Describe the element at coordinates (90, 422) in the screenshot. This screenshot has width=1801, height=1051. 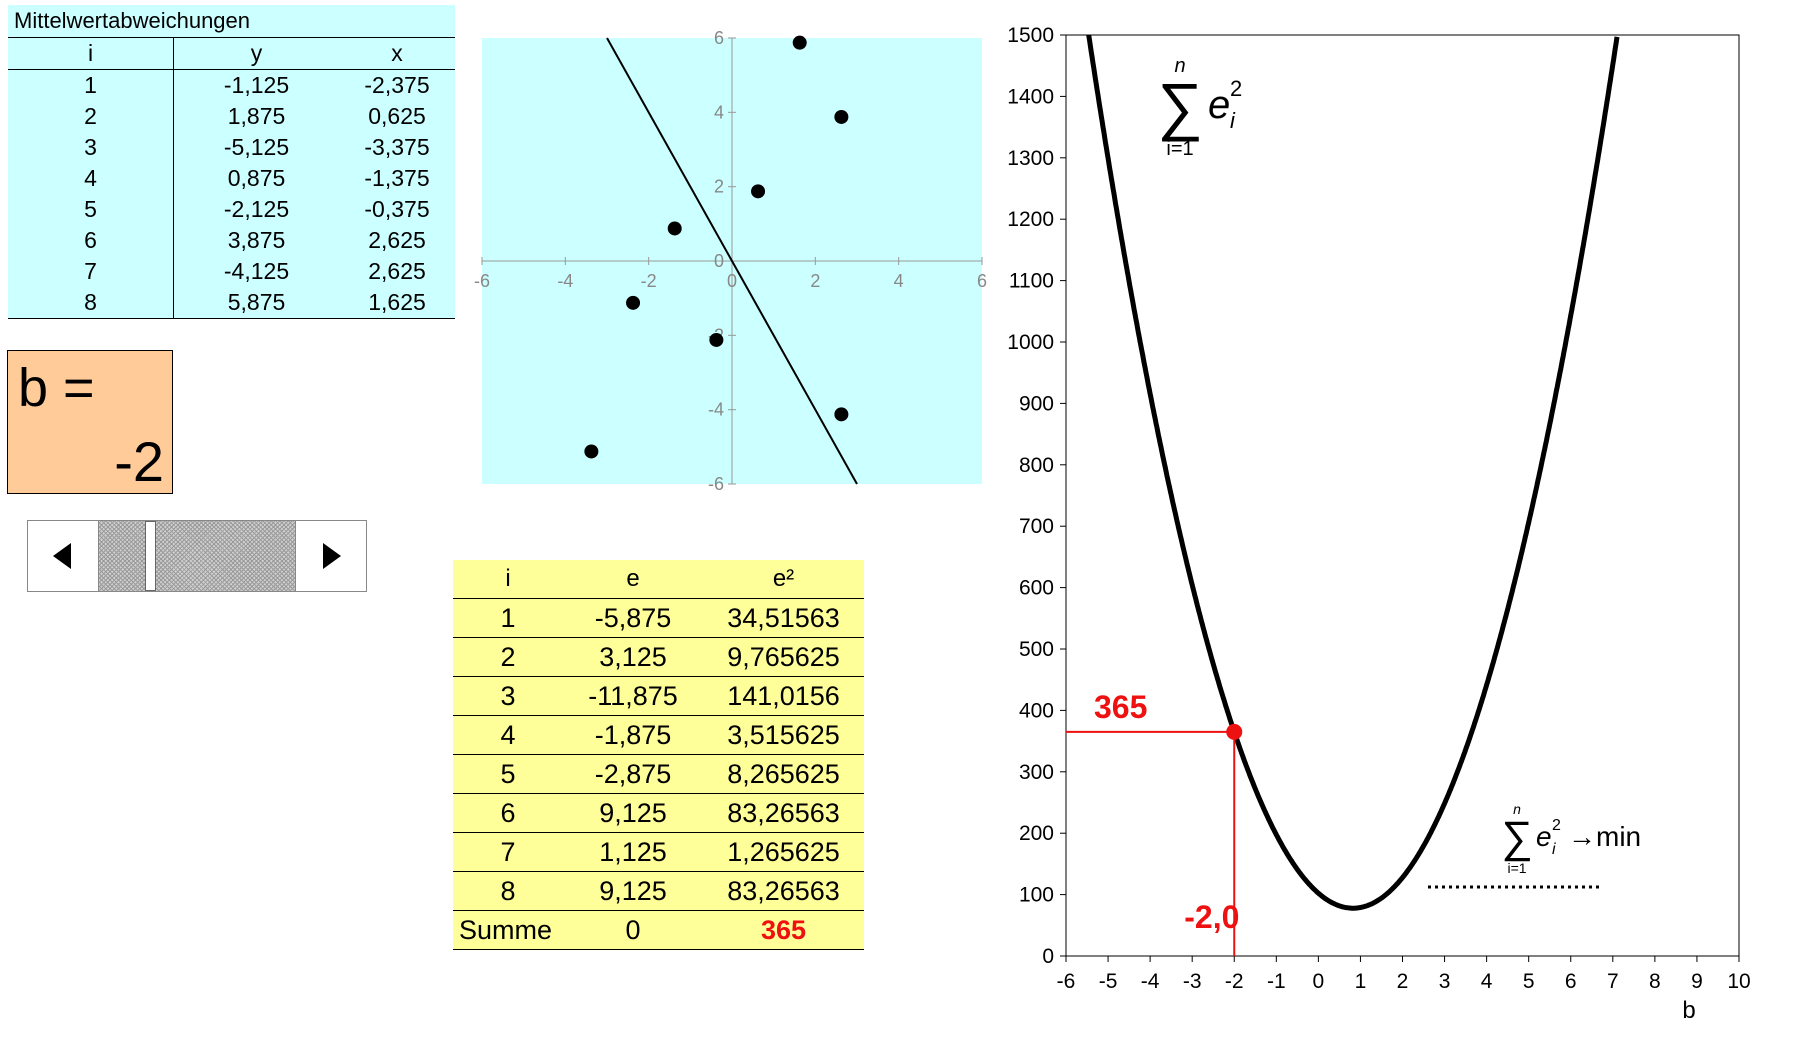
I see `b-display: b = -2` at that location.